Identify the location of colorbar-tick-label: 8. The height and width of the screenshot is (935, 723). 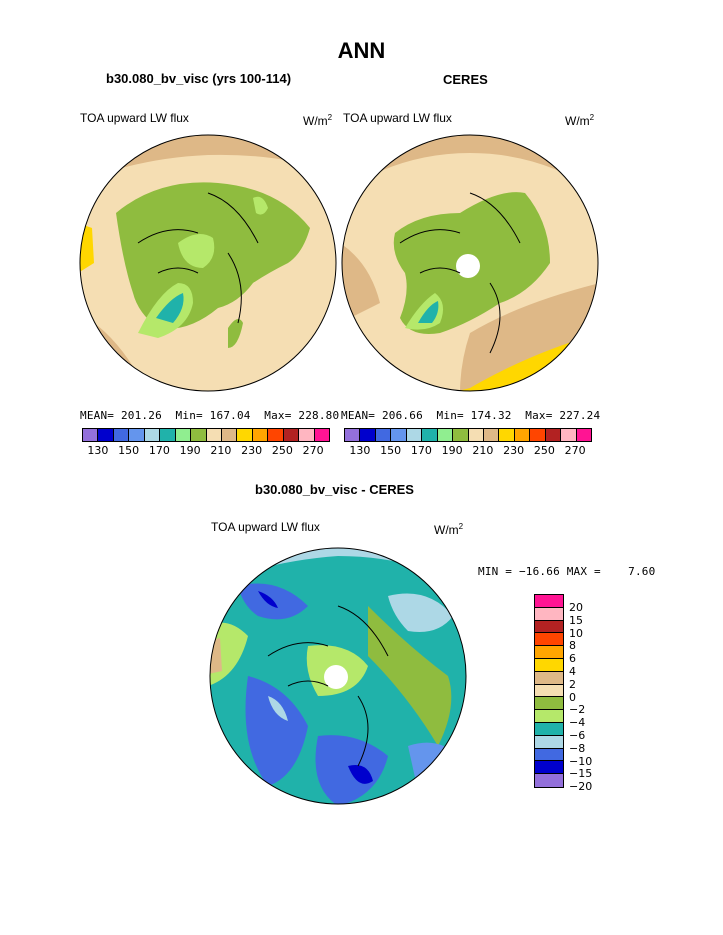
(572, 646).